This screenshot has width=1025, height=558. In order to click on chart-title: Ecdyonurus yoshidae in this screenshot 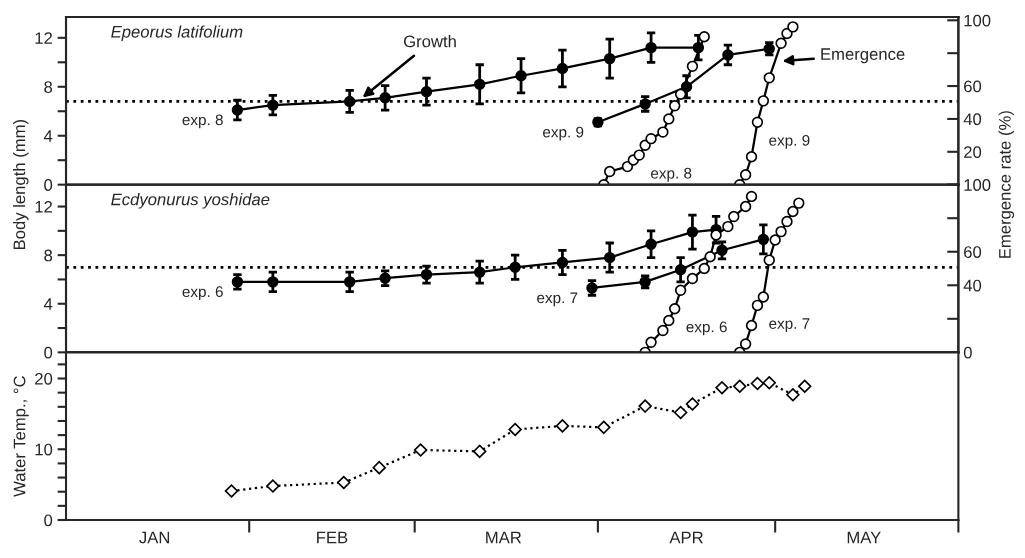, I will do `click(190, 201)`.